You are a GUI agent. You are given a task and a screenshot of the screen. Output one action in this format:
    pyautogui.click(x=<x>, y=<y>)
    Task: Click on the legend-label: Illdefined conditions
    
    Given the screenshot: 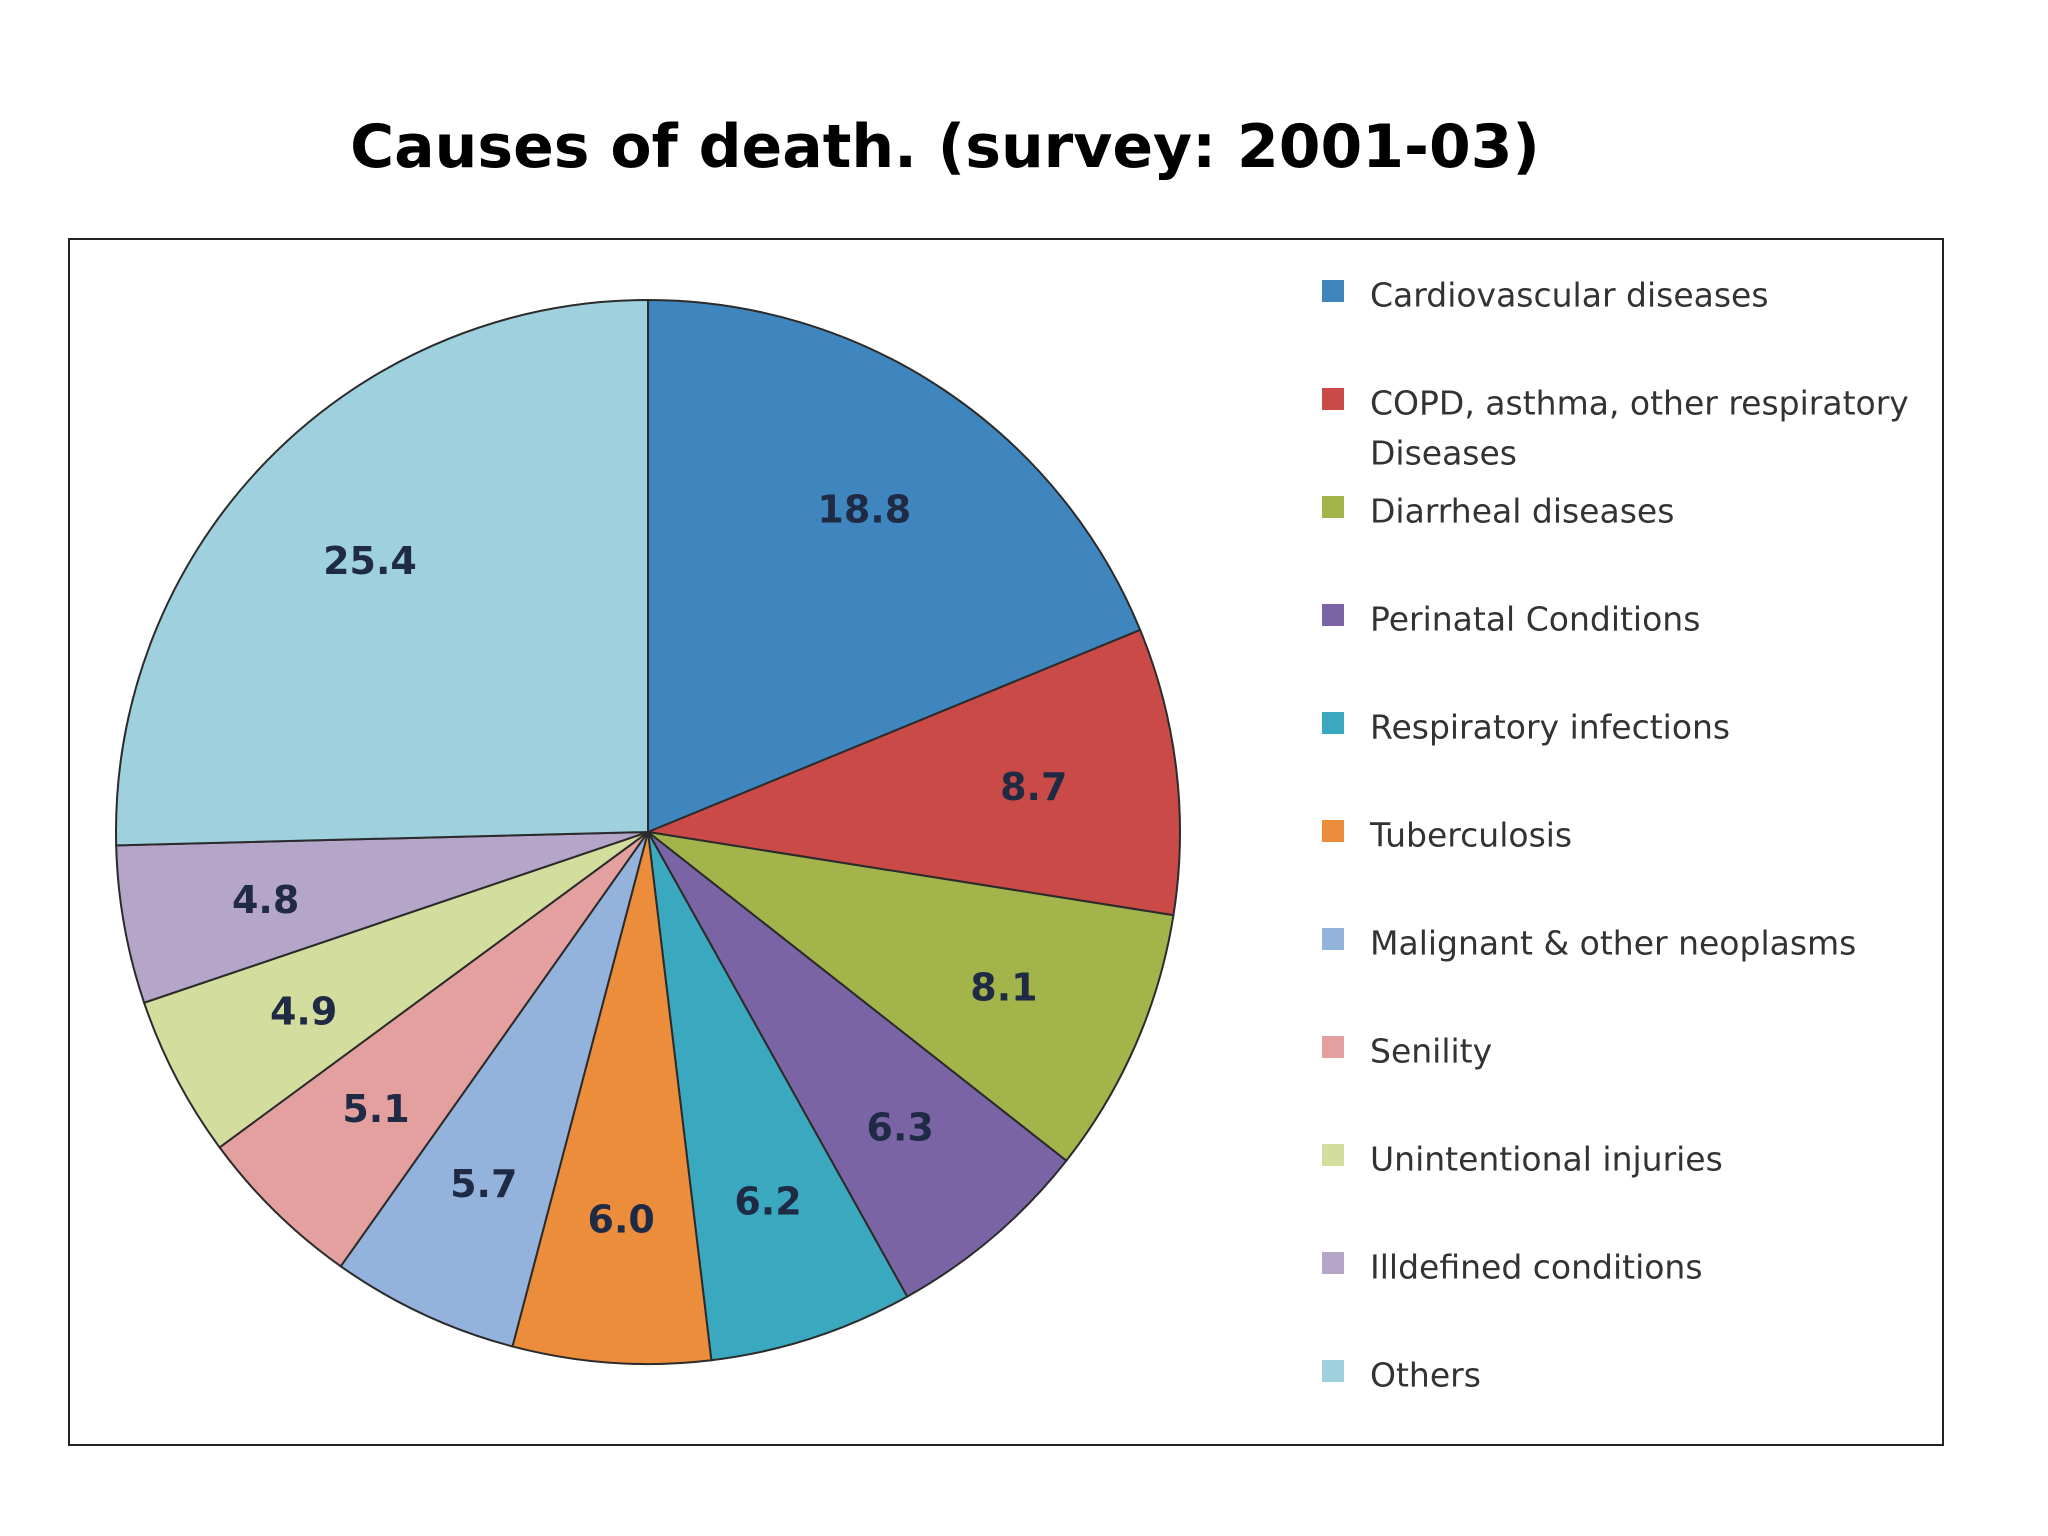 What is the action you would take?
    pyautogui.click(x=1536, y=1267)
    